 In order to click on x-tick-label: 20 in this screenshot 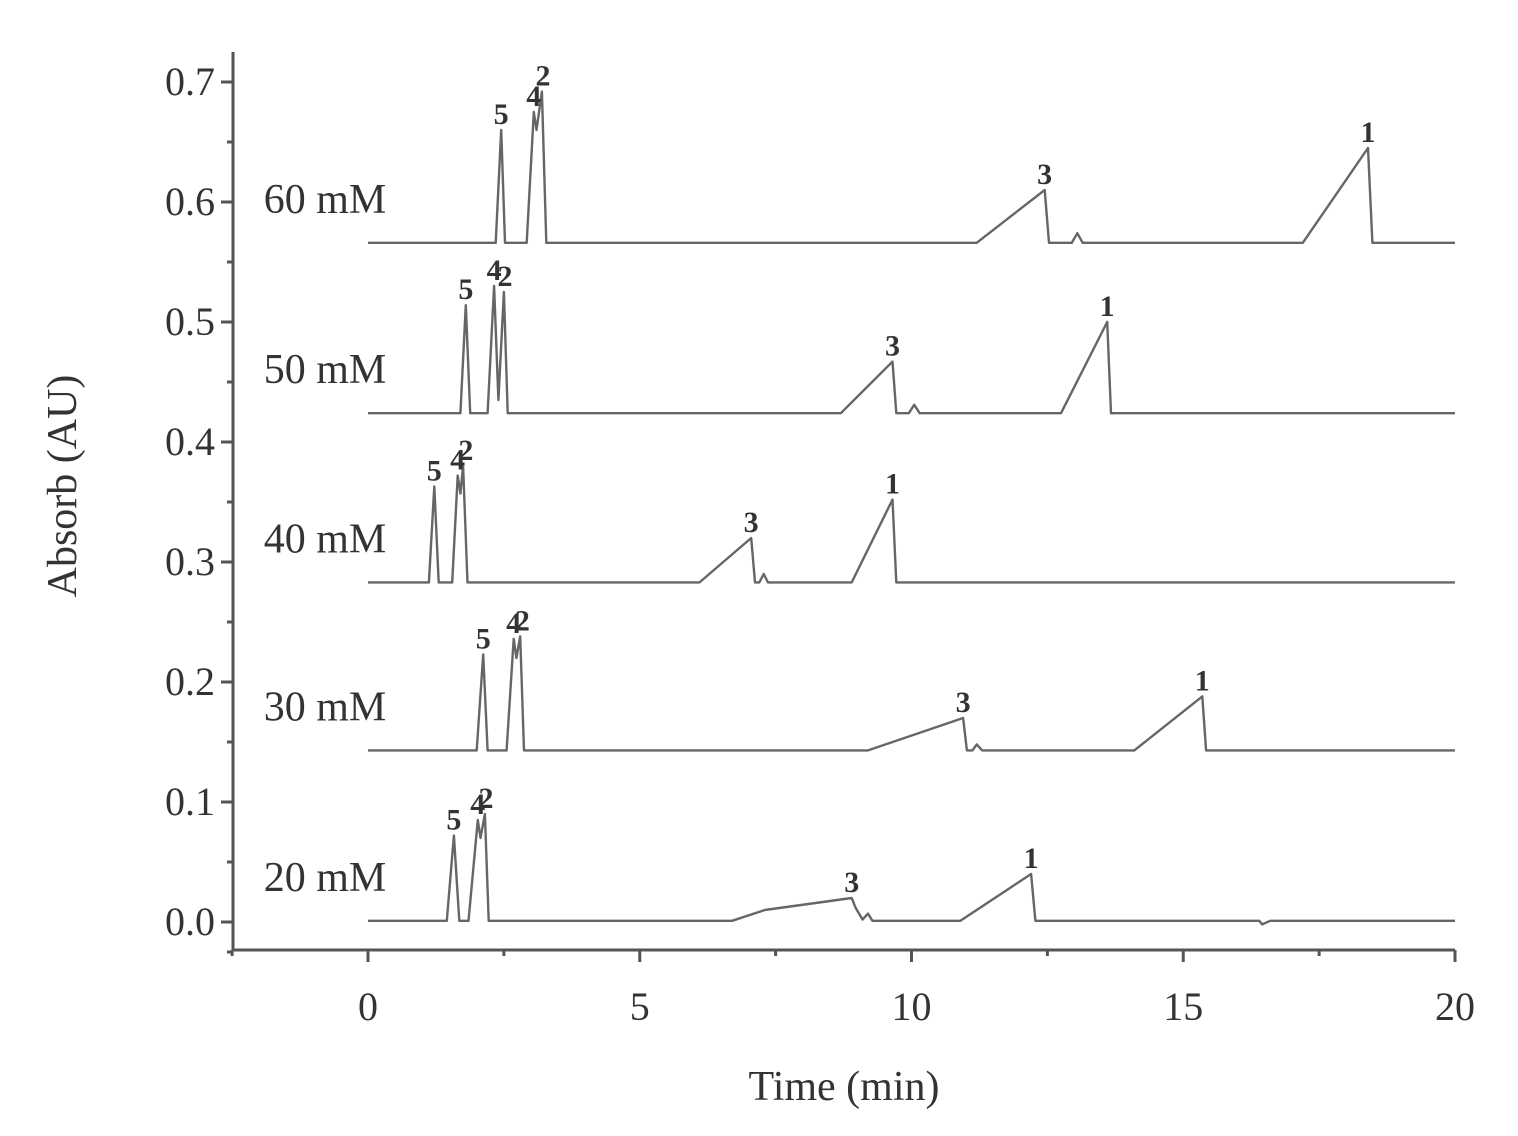, I will do `click(1455, 1006)`.